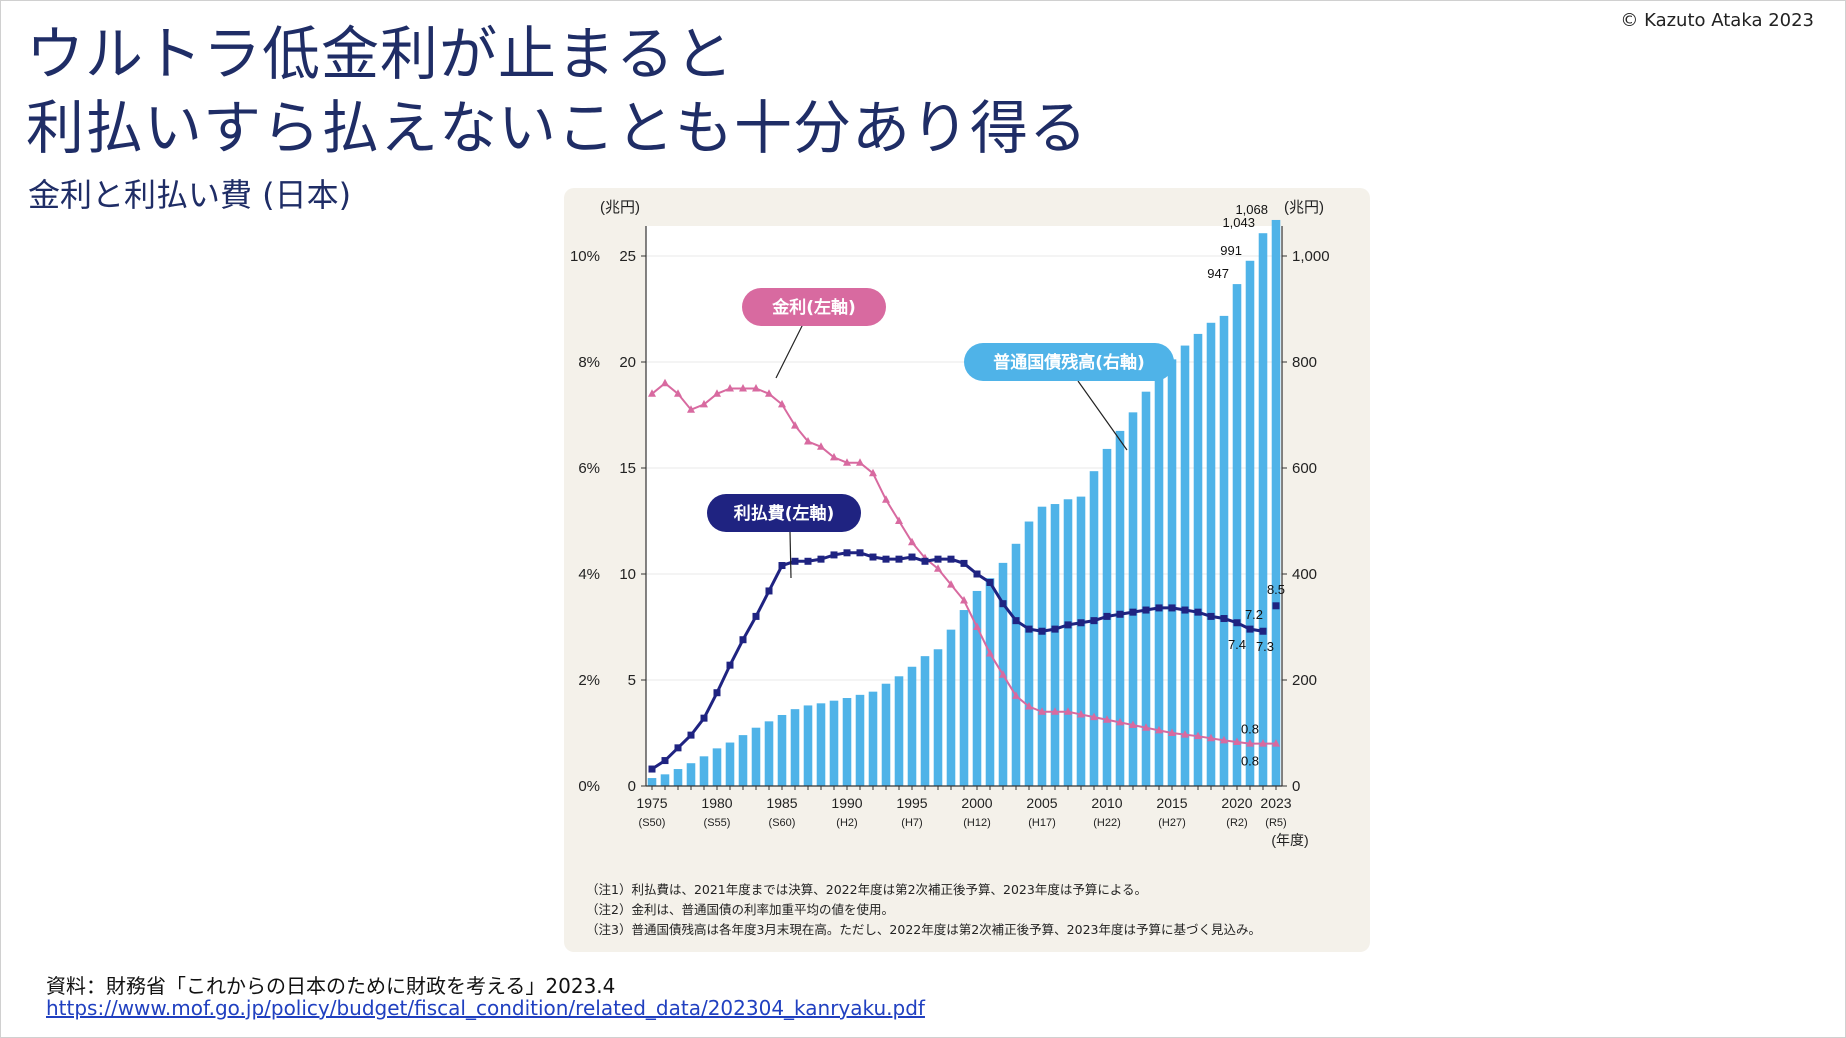 Image resolution: width=1846 pixels, height=1038 pixels. Describe the element at coordinates (1250, 761) in the screenshot. I see `rate-value-label: 0.8` at that location.